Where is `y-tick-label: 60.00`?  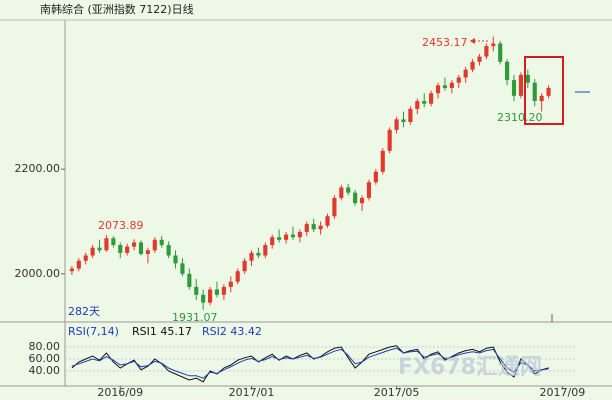
y-tick-label: 60.00 is located at coordinates (45, 358).